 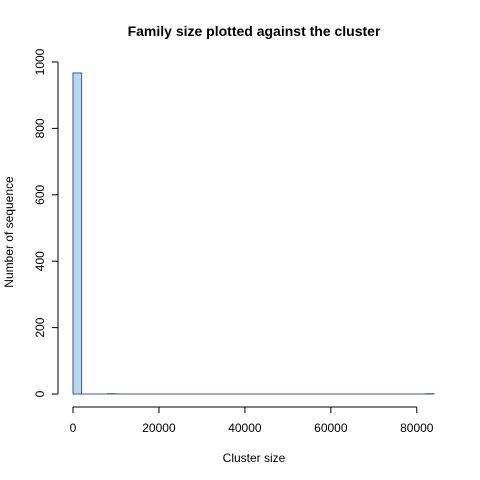 What do you see at coordinates (252, 420) in the screenshot?
I see `x-axis: 0 20000 40000 60000 80000` at bounding box center [252, 420].